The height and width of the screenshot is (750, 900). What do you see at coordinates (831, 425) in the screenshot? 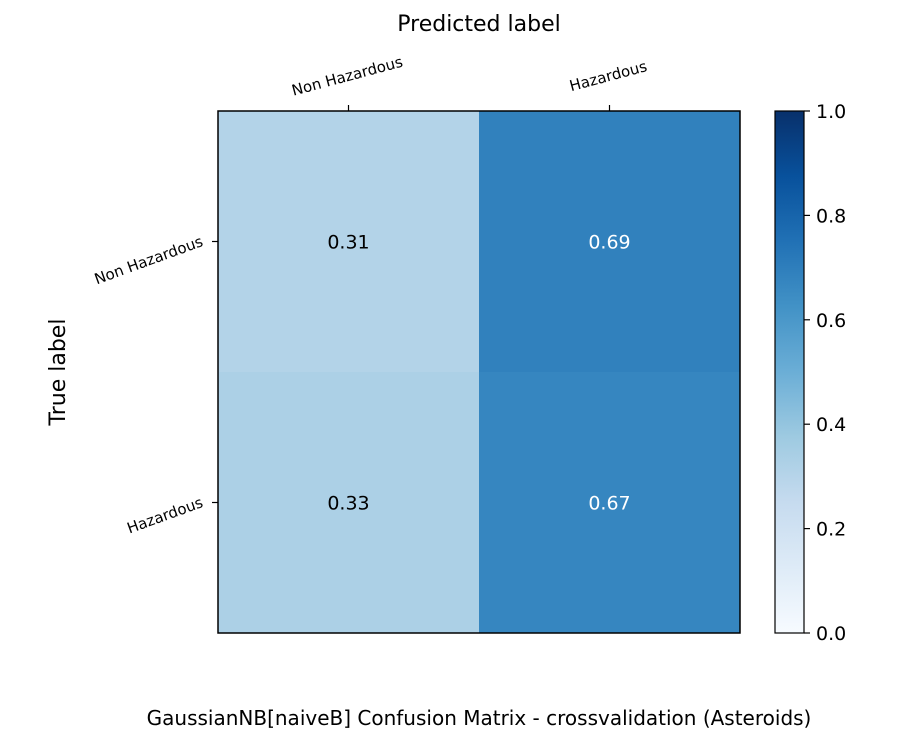
I see `colorbar-tick-label: 0.4` at bounding box center [831, 425].